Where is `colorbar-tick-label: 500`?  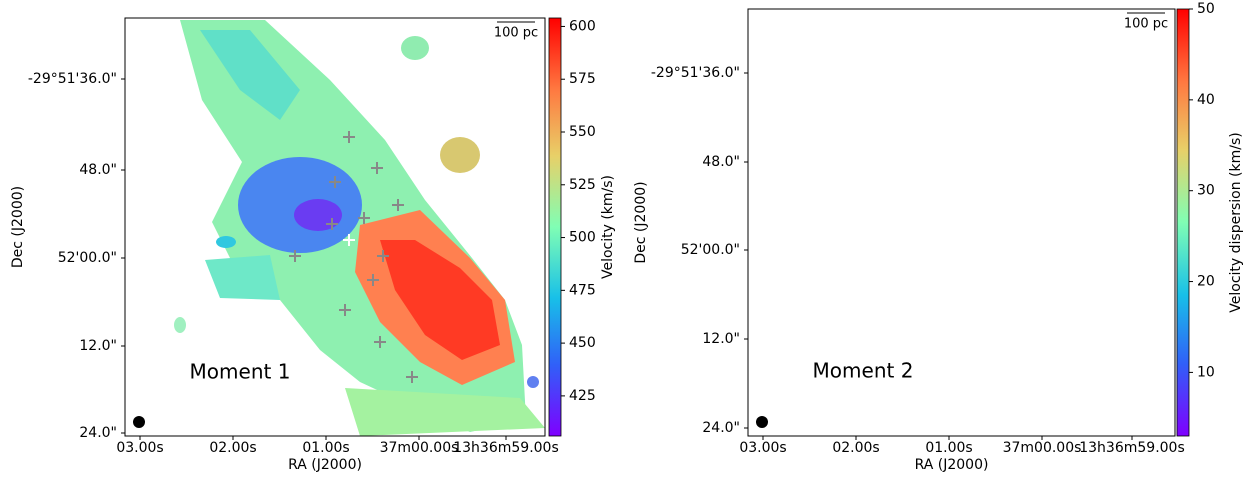 colorbar-tick-label: 500 is located at coordinates (582, 238).